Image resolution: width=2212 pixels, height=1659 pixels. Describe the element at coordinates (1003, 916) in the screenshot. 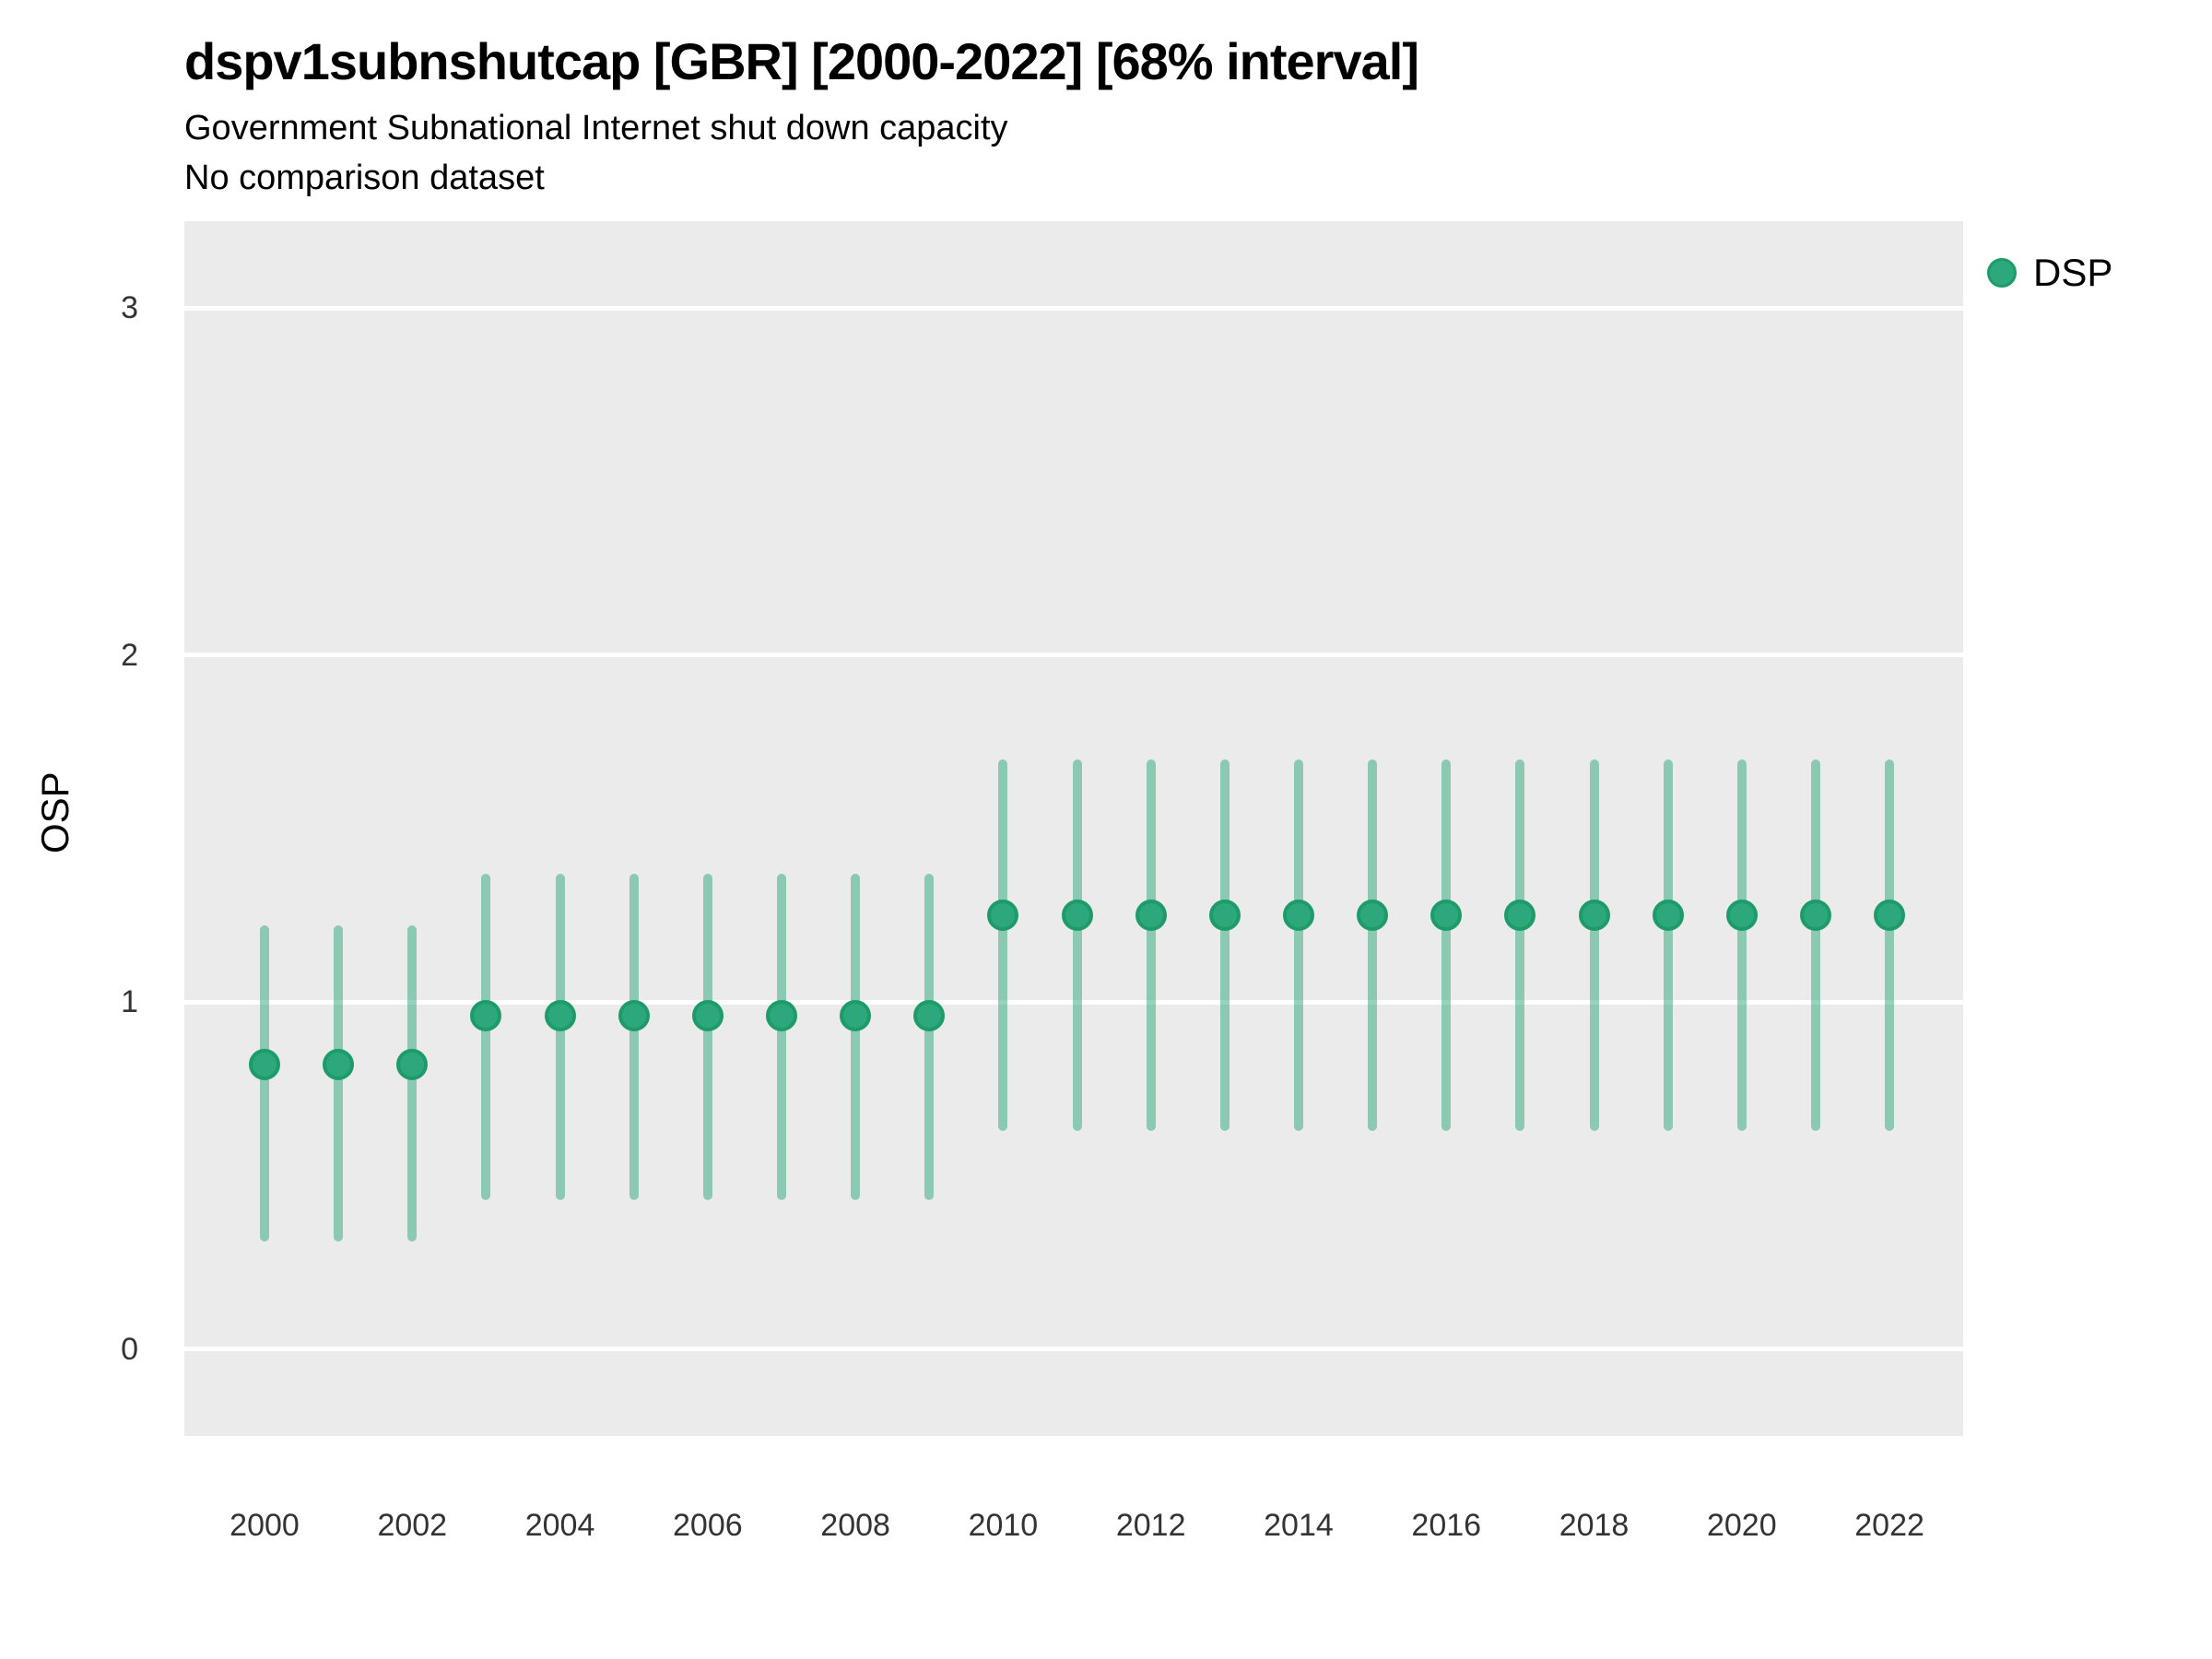

I see `data-point-2010` at that location.